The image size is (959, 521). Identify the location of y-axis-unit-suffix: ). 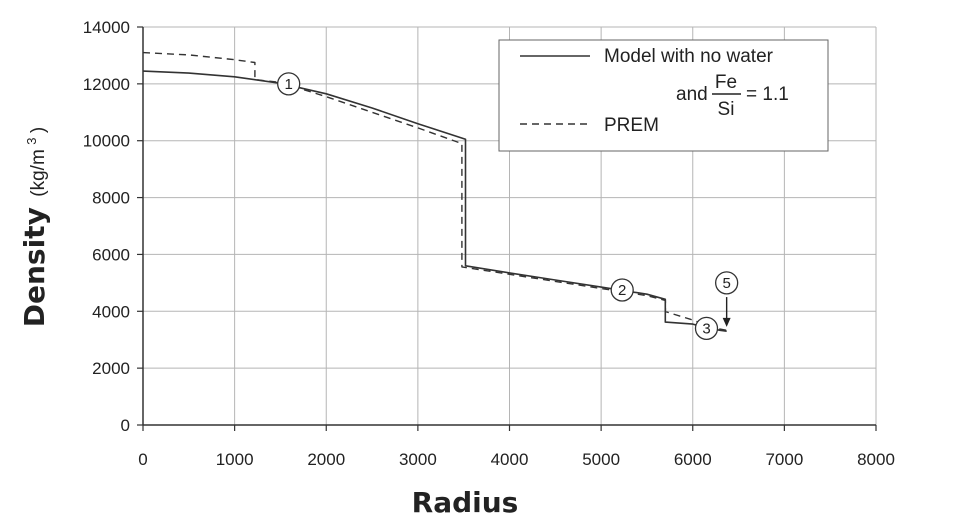
(38, 130).